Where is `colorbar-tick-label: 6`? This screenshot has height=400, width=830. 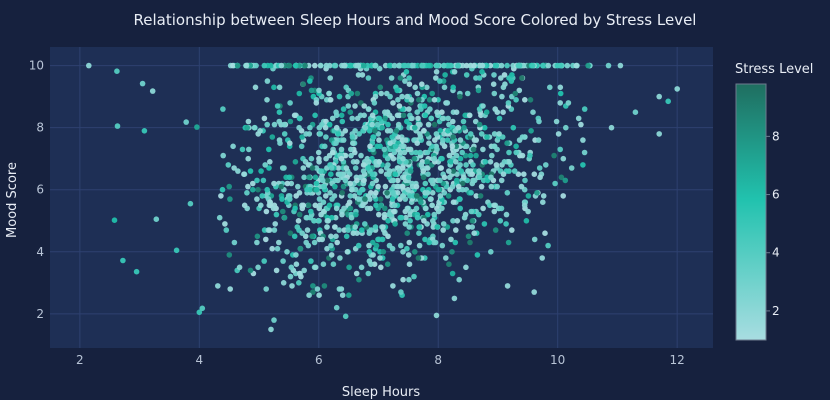 colorbar-tick-label: 6 is located at coordinates (776, 195).